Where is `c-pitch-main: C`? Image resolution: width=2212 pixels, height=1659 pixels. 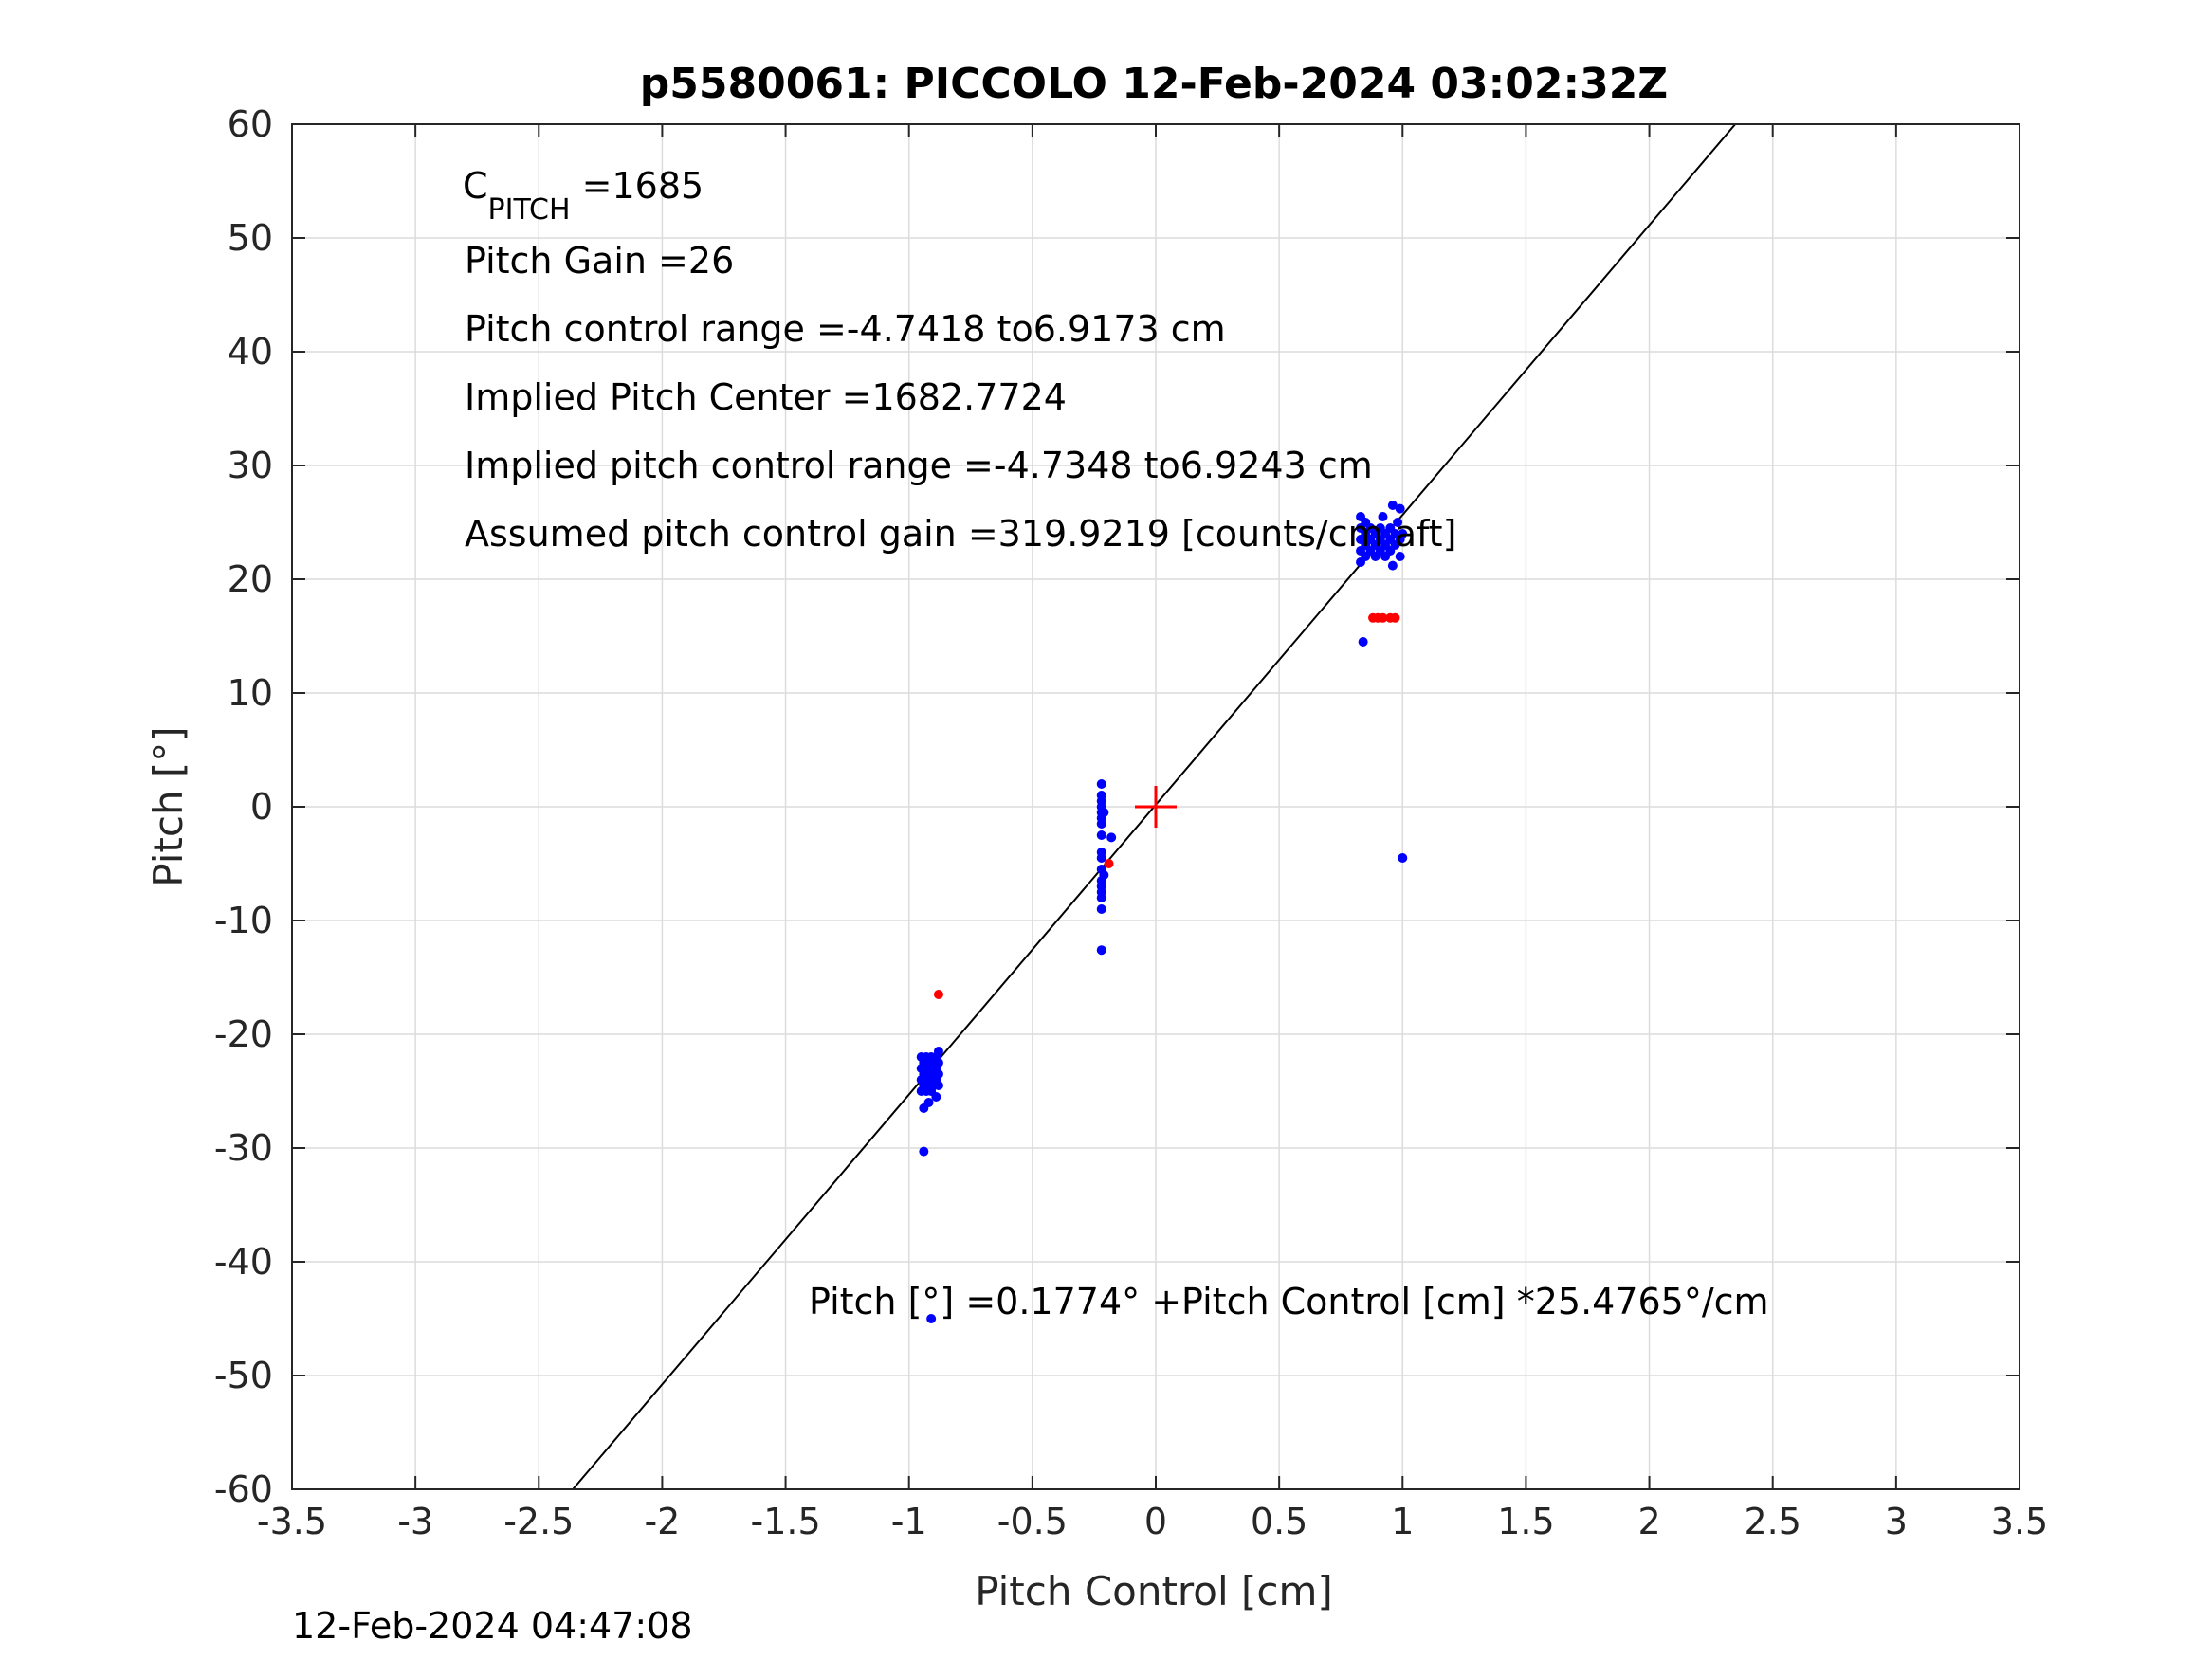 c-pitch-main: C is located at coordinates (475, 186).